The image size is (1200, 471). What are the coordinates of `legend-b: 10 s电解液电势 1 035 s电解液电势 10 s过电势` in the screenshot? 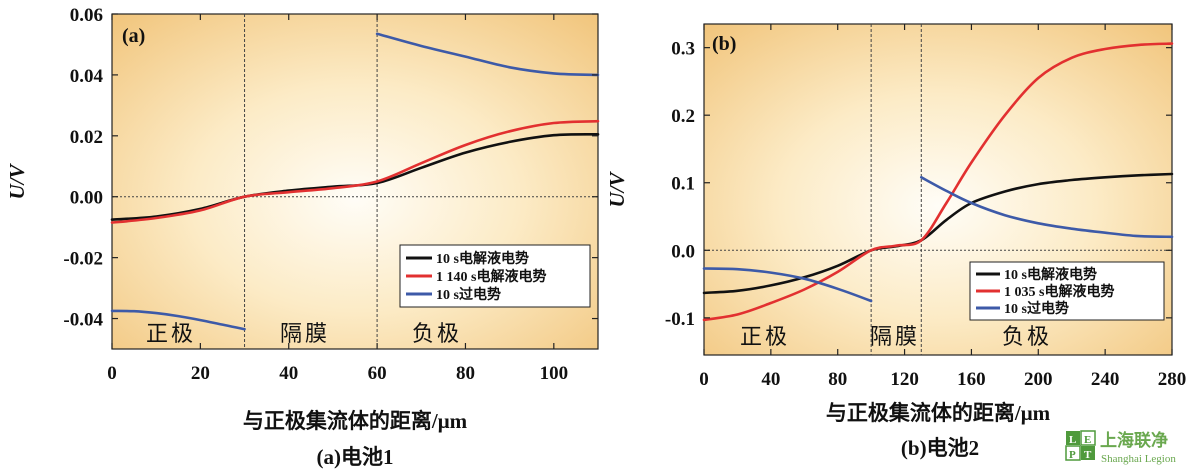 It's located at (1067, 291).